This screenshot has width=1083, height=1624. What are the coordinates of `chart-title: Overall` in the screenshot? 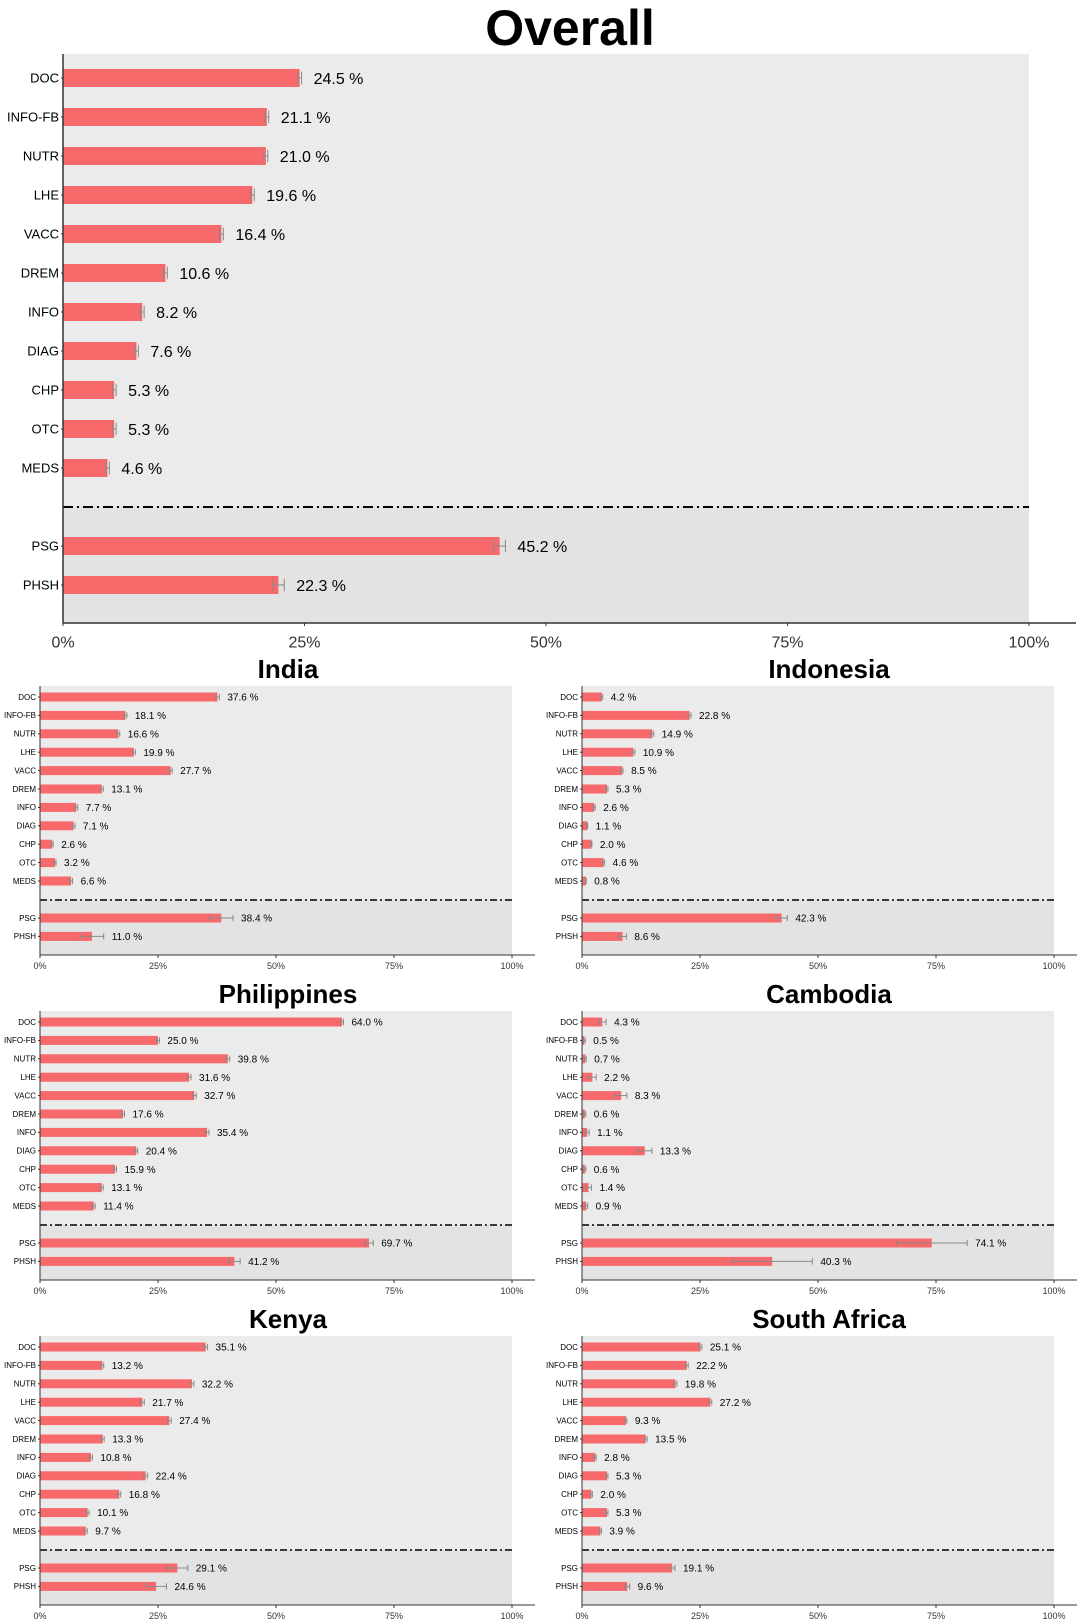 It's located at (570, 28).